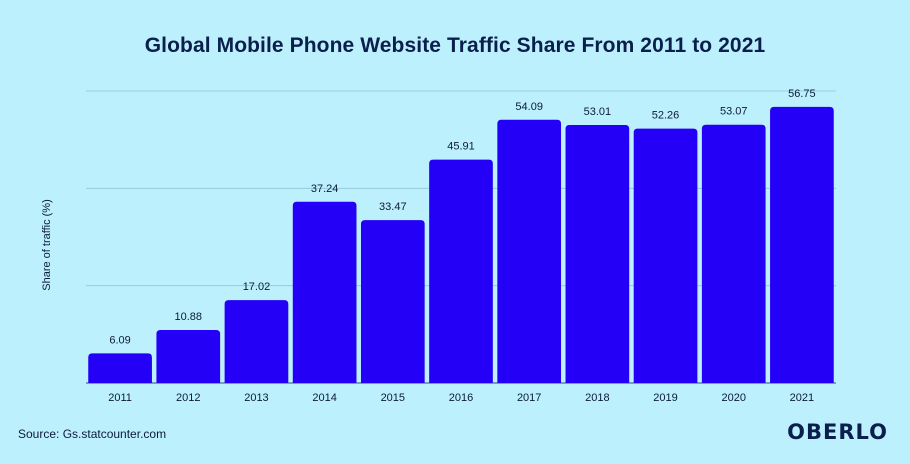 The width and height of the screenshot is (910, 464). I want to click on bar-2011, so click(120, 368).